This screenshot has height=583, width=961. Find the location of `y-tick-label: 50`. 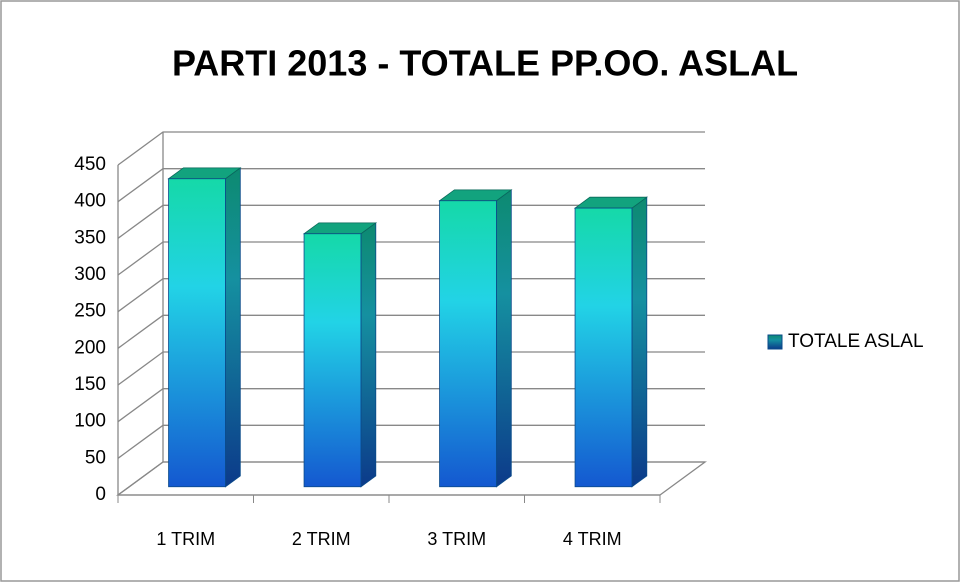

y-tick-label: 50 is located at coordinates (95, 457).